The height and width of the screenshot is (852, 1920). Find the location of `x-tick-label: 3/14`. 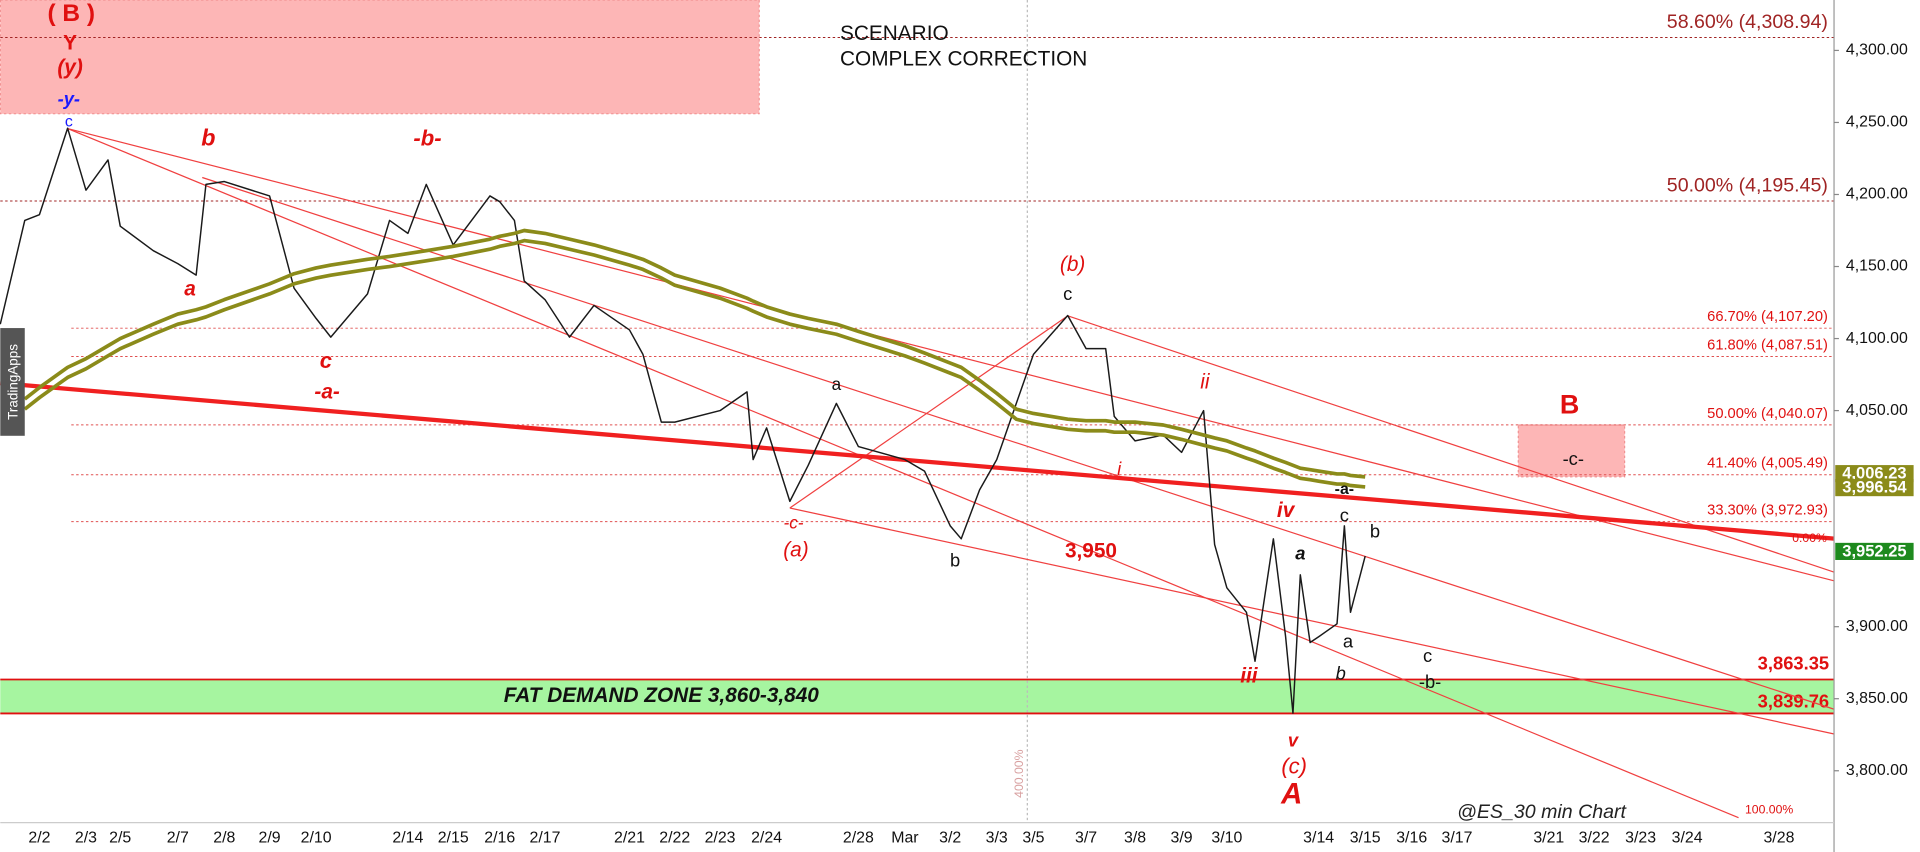

x-tick-label: 3/14 is located at coordinates (1318, 838).